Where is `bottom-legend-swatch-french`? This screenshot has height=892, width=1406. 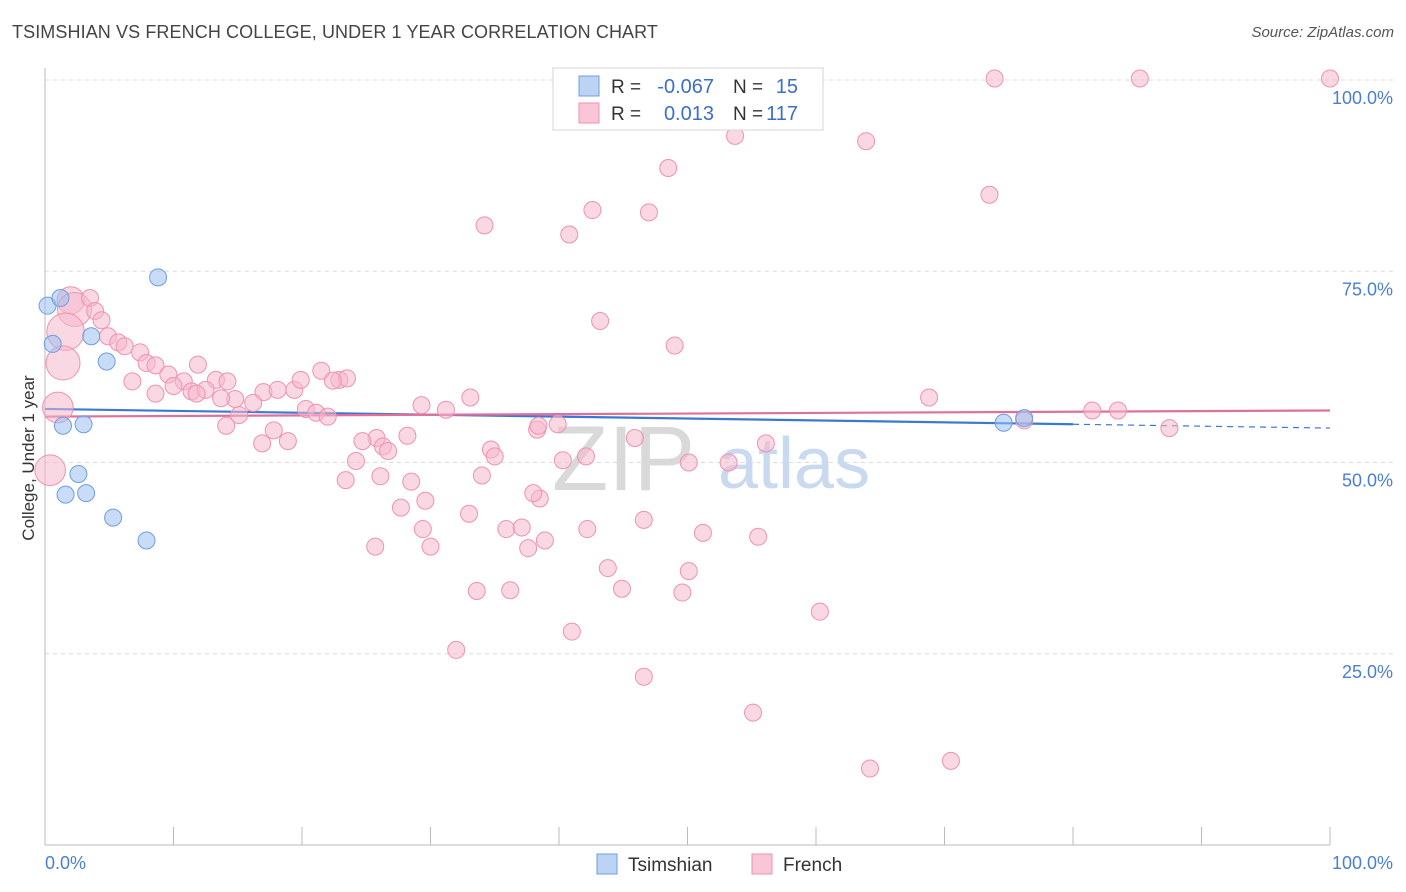
bottom-legend-swatch-french is located at coordinates (762, 864).